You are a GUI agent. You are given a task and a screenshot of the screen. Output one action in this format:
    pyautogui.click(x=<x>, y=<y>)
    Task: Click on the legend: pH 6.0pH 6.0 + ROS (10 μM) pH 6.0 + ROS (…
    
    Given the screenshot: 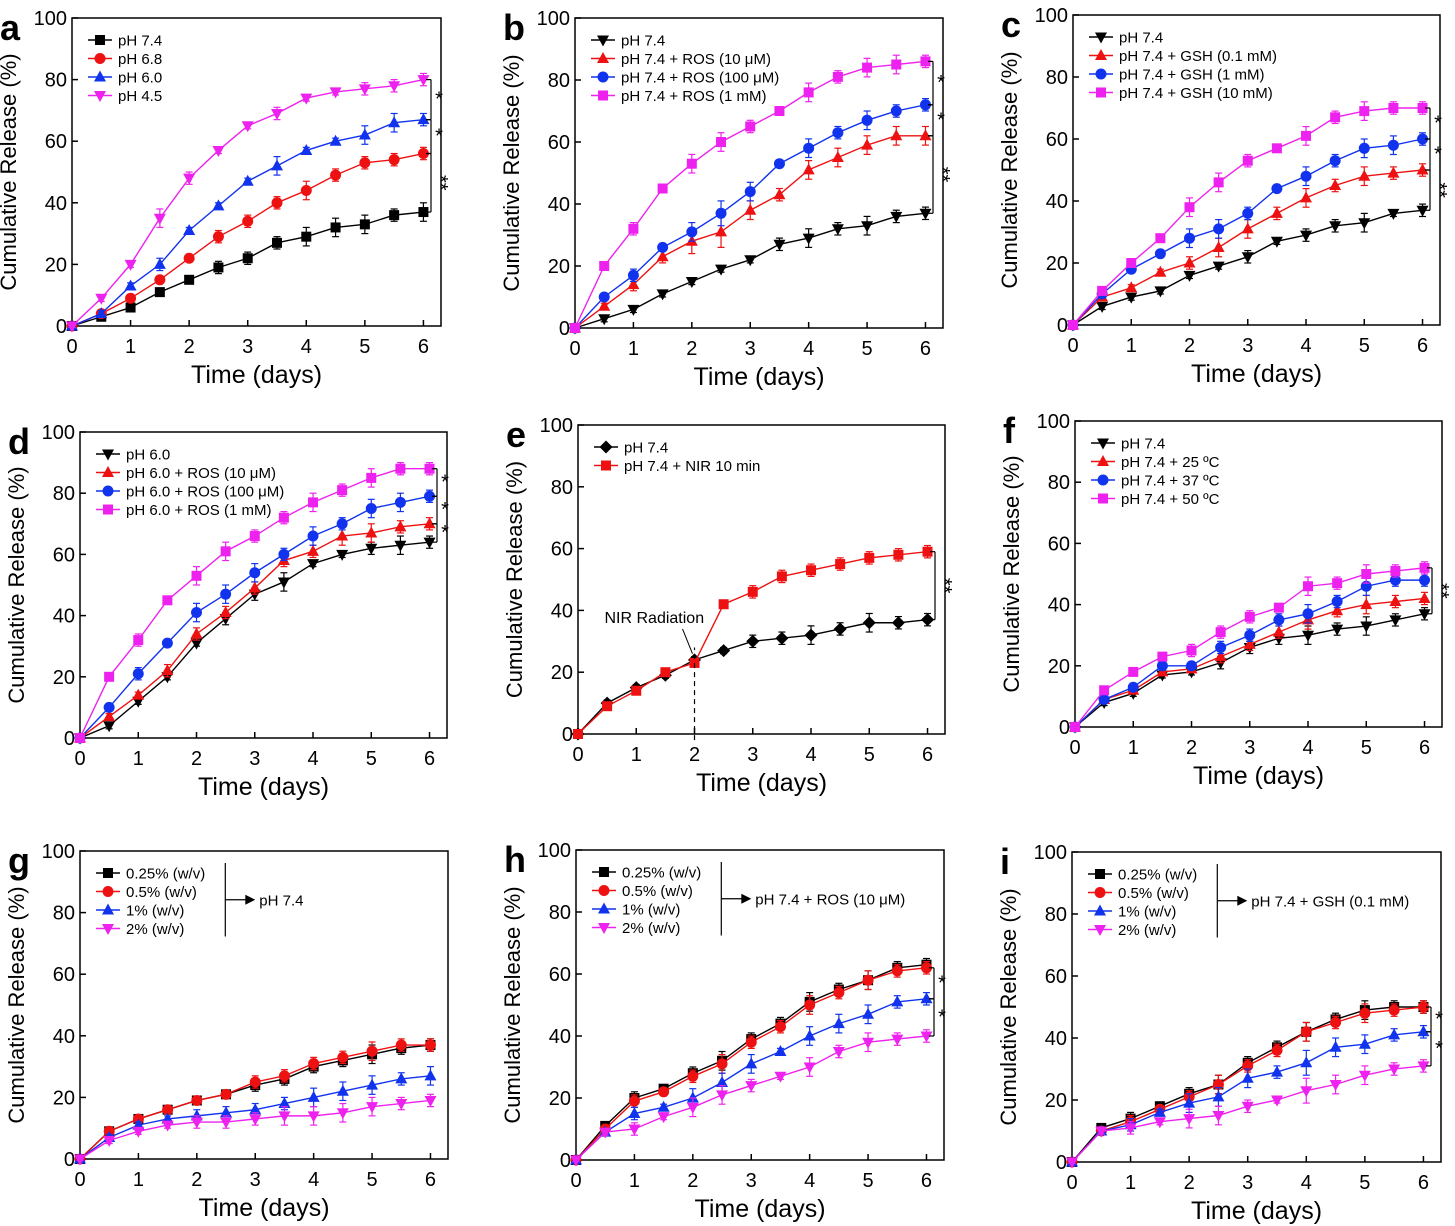 What is the action you would take?
    pyautogui.click(x=190, y=483)
    